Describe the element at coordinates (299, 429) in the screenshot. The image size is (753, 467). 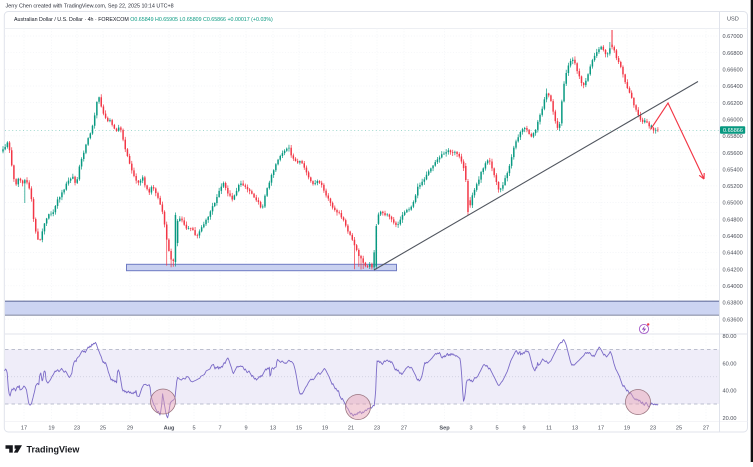
I see `svg-text: 15` at that location.